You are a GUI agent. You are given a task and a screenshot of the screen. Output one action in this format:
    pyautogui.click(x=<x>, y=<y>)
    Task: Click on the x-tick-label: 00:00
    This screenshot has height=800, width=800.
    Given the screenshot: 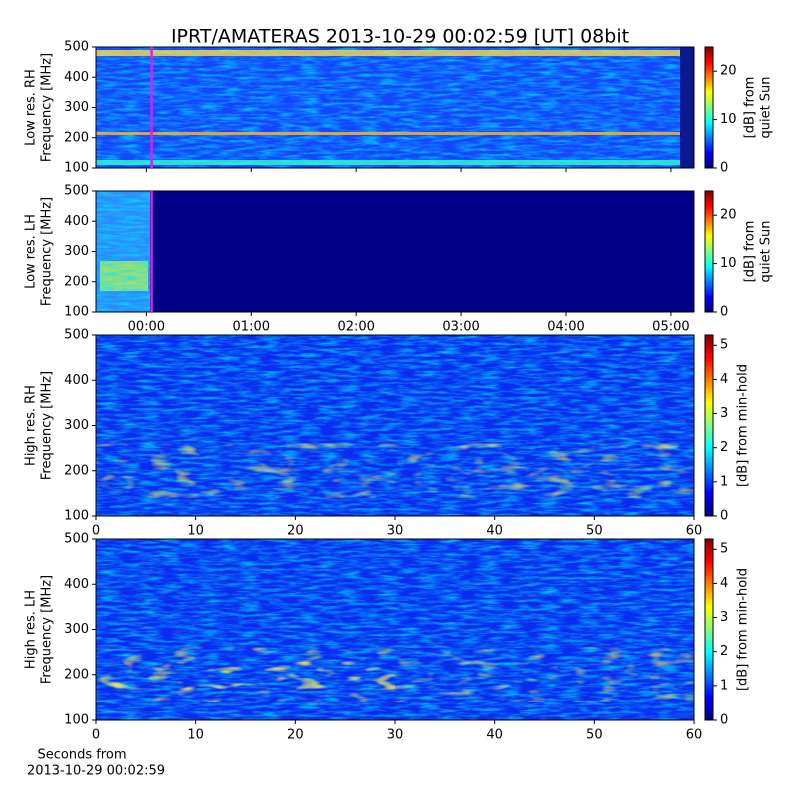 What is the action you would take?
    pyautogui.click(x=146, y=327)
    